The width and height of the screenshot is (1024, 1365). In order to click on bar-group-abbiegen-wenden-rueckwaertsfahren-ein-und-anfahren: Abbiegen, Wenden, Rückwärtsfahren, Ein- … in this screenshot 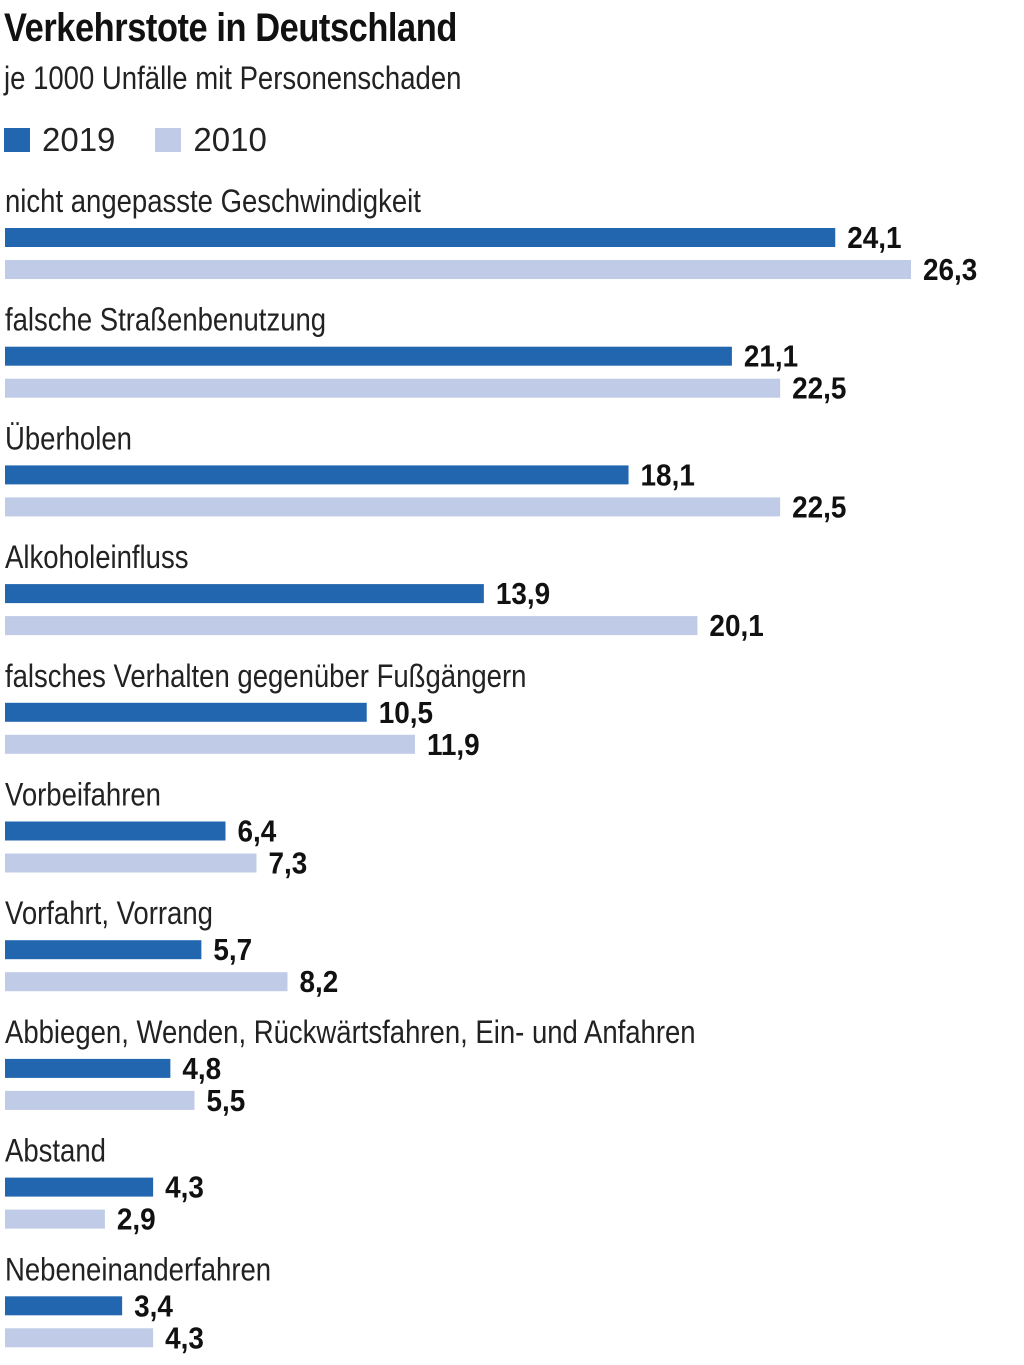, I will do `click(350, 1066)`.